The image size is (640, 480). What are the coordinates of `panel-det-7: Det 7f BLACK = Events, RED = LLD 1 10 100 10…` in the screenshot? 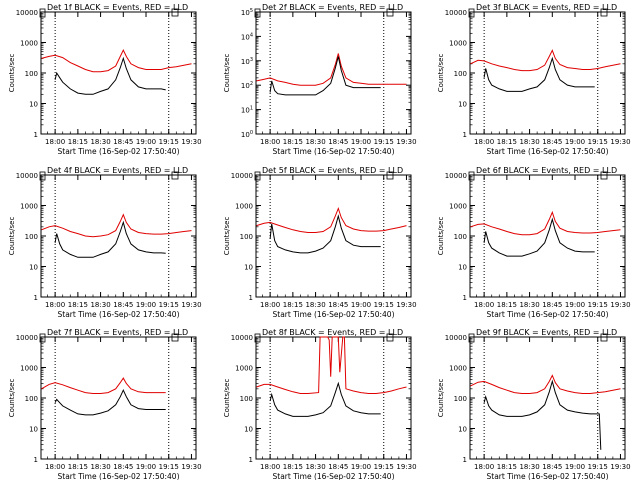 It's located at (105, 404).